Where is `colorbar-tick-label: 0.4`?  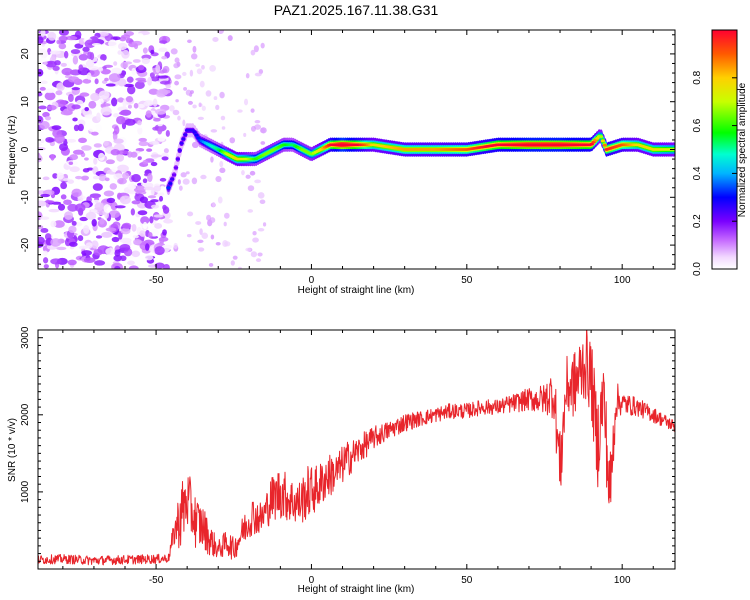
colorbar-tick-label: 0.4 is located at coordinates (697, 173).